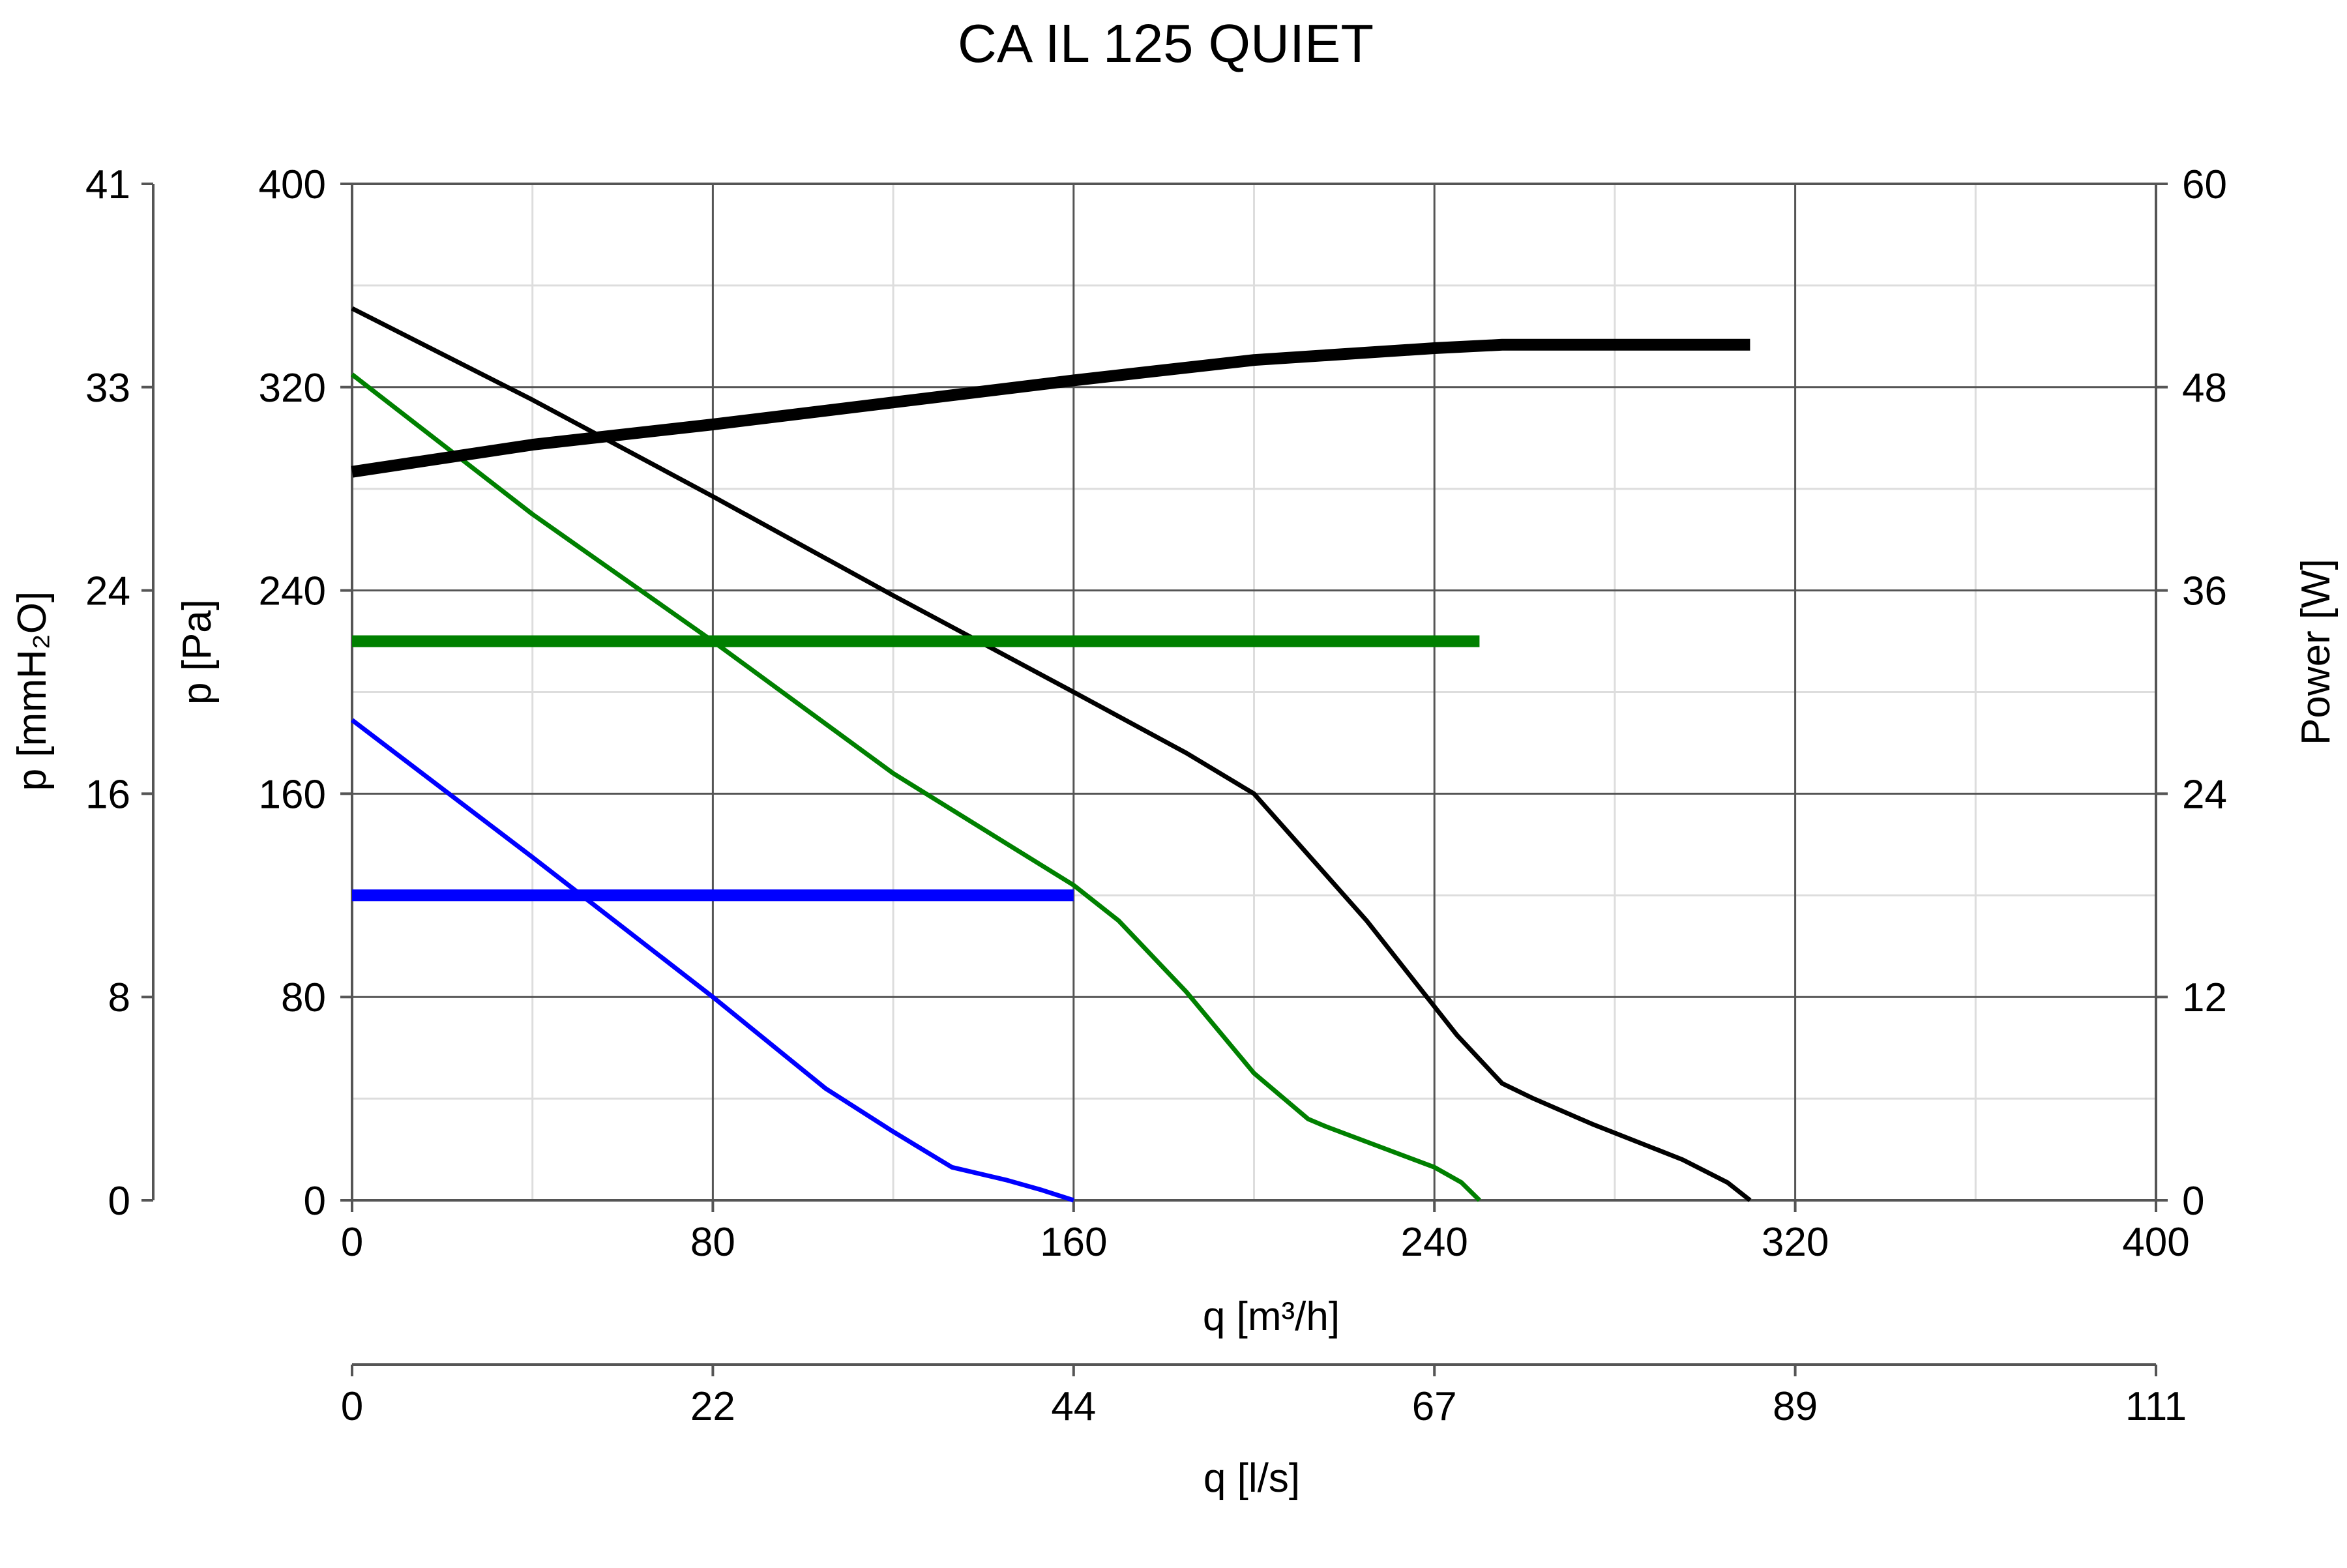  Describe the element at coordinates (292, 185) in the screenshot. I see `y-tick-label: 400` at that location.